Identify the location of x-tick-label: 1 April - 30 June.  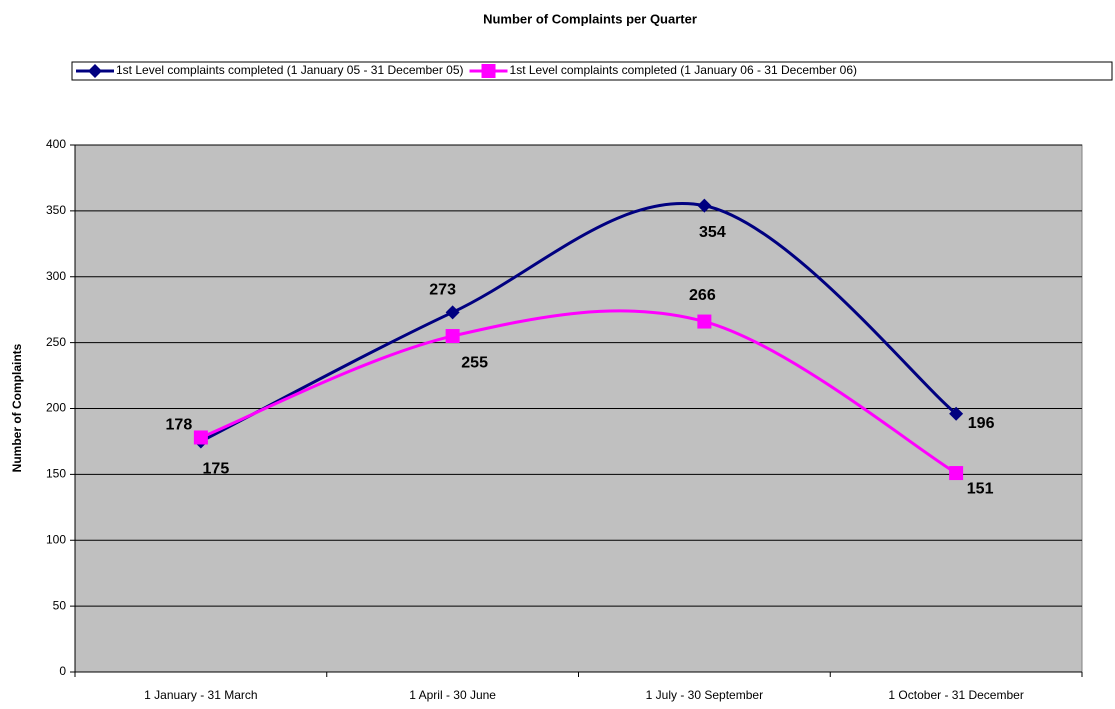
(452, 695).